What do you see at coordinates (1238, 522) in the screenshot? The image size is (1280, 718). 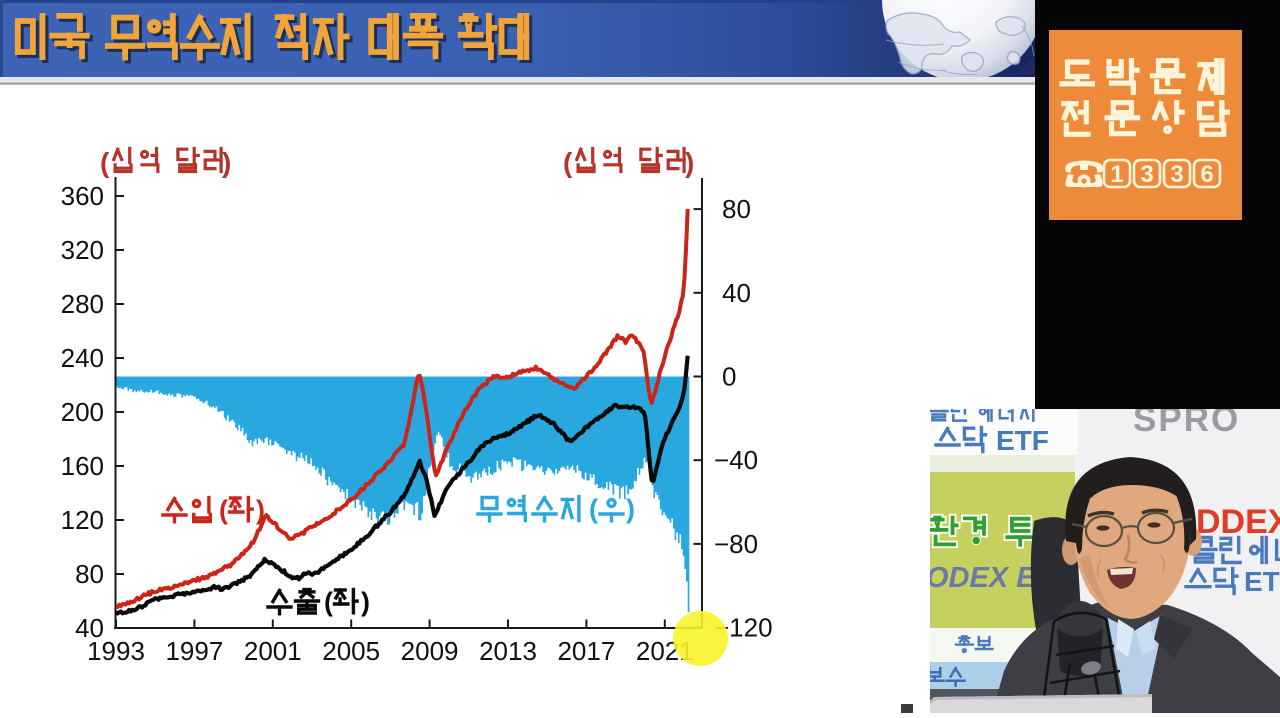 I see `svg-text: DDEX` at bounding box center [1238, 522].